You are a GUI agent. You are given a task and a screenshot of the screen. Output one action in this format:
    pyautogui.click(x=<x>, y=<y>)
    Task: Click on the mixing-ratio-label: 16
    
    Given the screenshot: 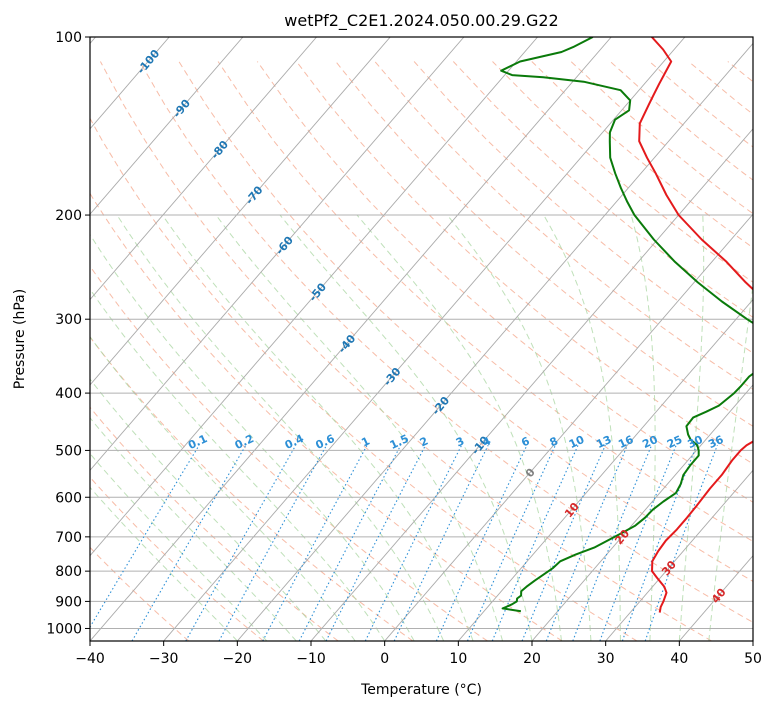 What is the action you would take?
    pyautogui.click(x=626, y=442)
    